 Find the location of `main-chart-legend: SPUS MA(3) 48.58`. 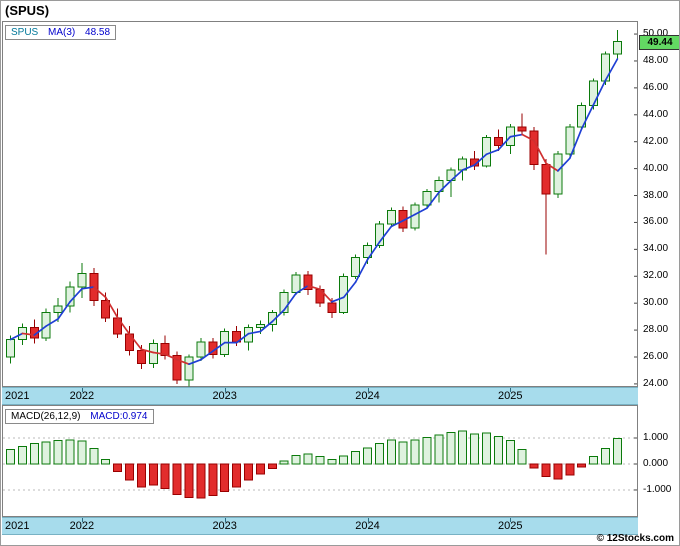

main-chart-legend: SPUS MA(3) 48.58 is located at coordinates (61, 32).